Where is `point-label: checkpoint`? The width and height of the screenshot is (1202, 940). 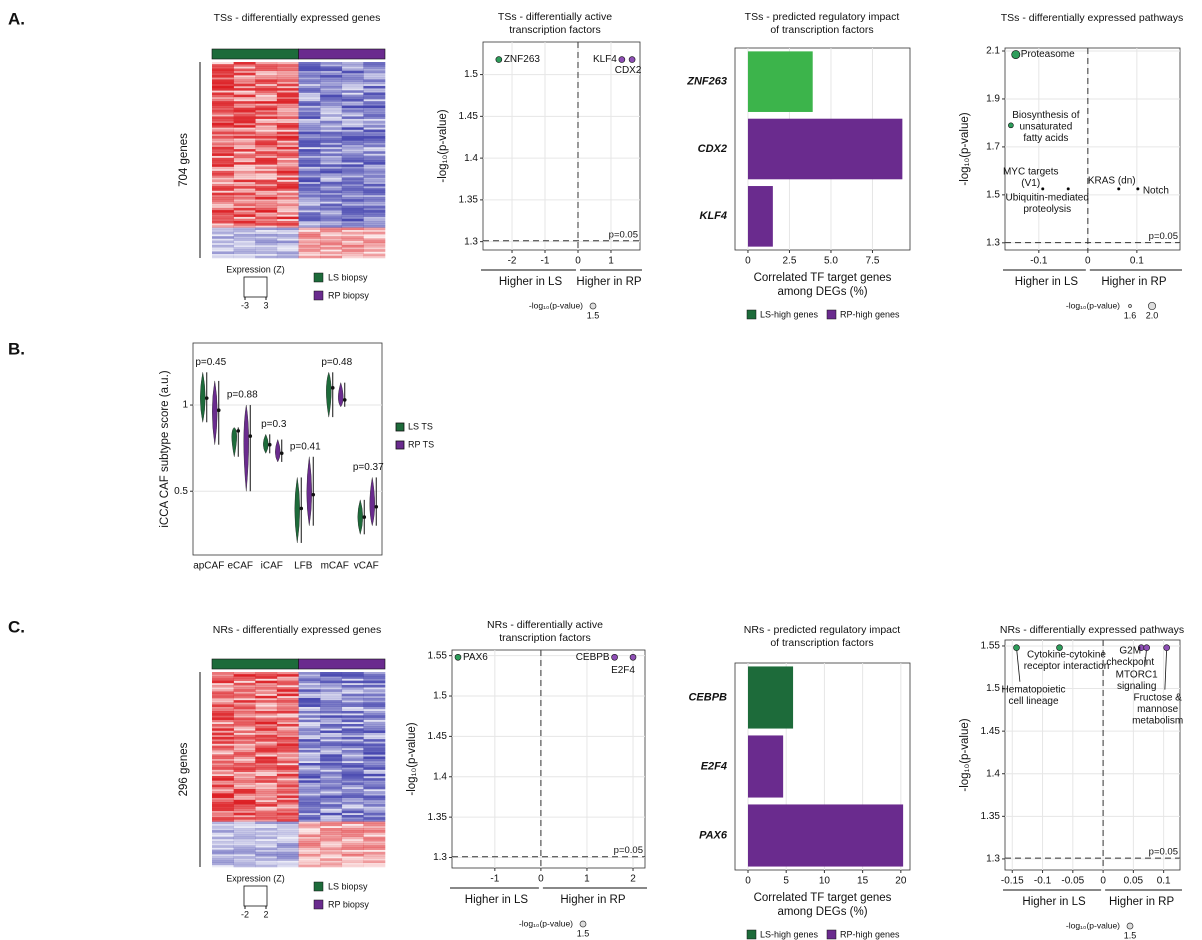 point-label: checkpoint is located at coordinates (1130, 662).